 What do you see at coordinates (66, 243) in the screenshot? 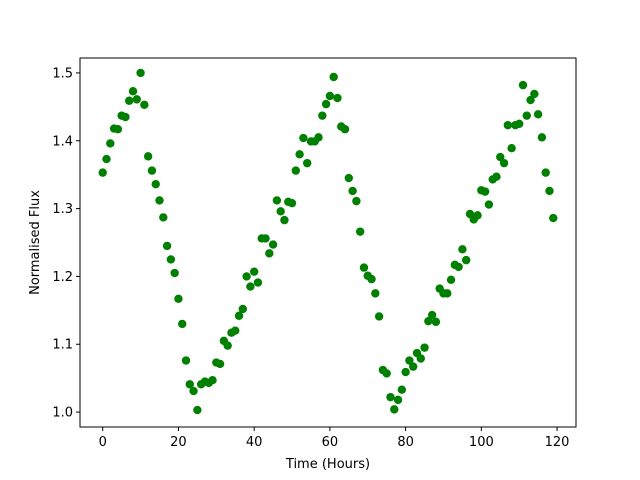
I see `y-axis: 1.0 1.1 1.2 1.3 1.4 1.5` at bounding box center [66, 243].